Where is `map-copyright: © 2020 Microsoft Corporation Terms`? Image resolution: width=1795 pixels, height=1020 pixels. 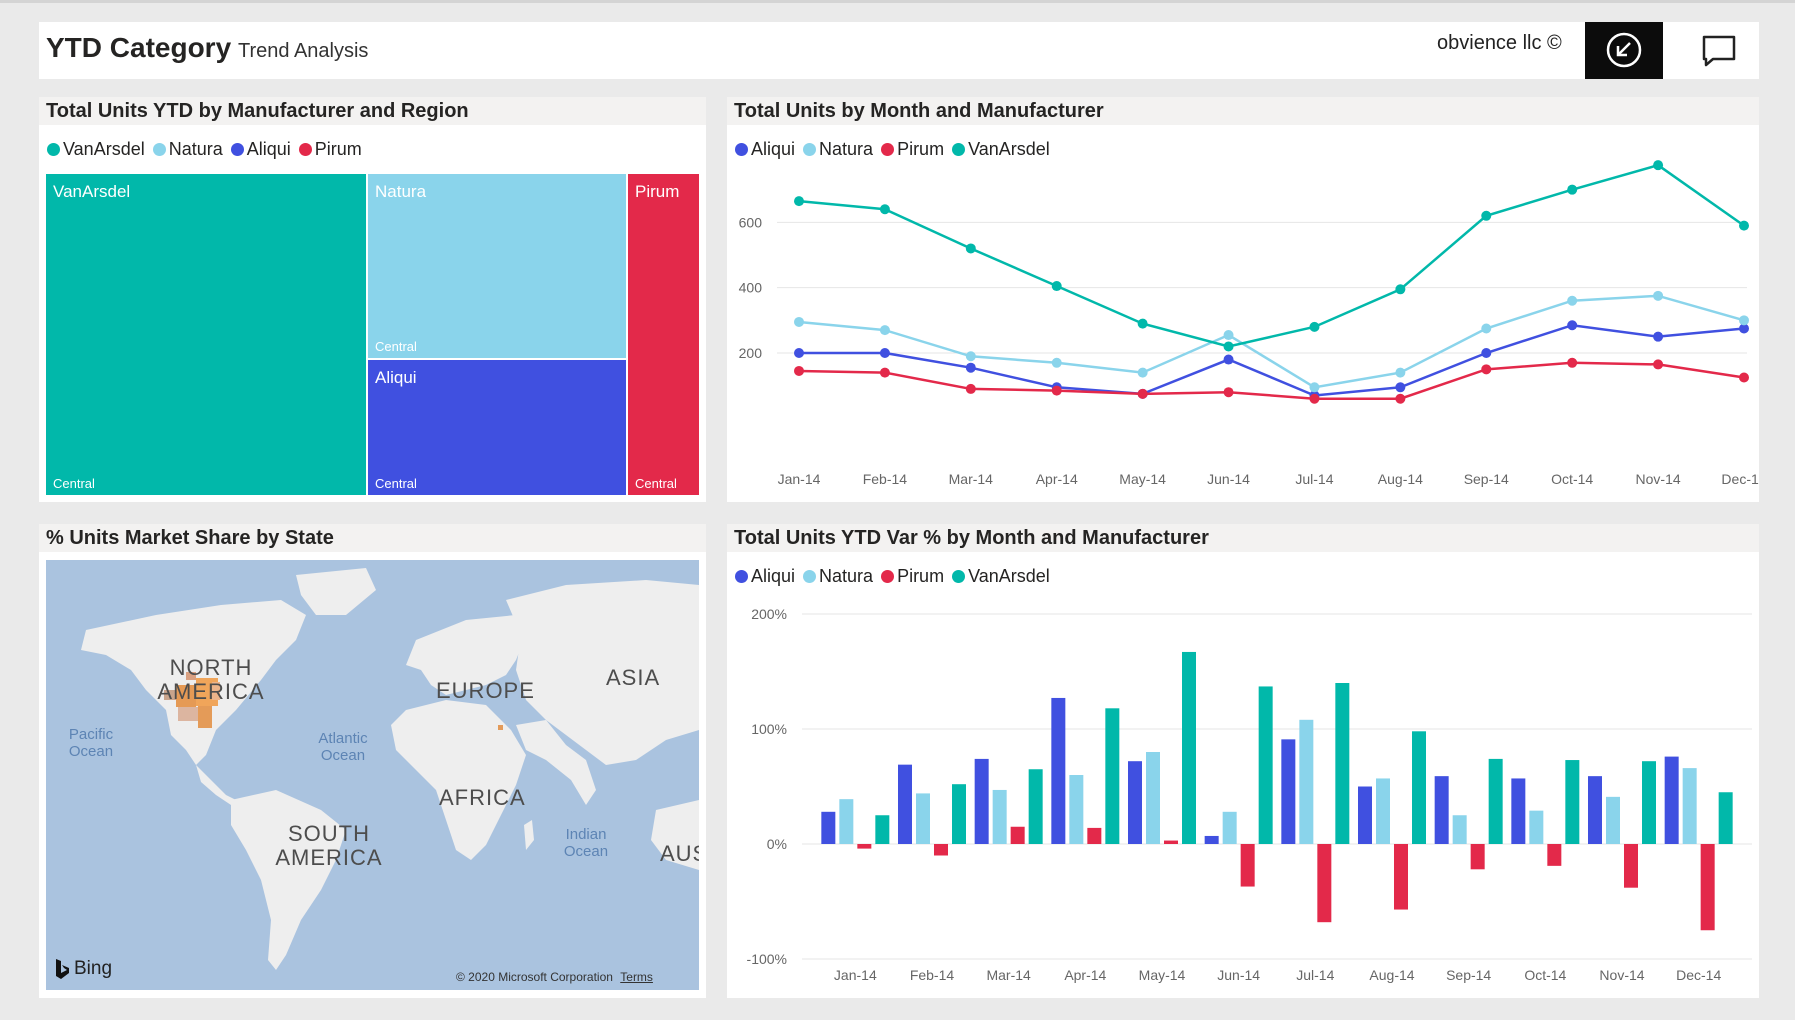
map-copyright: © 2020 Microsoft Corporation Terms is located at coordinates (554, 977).